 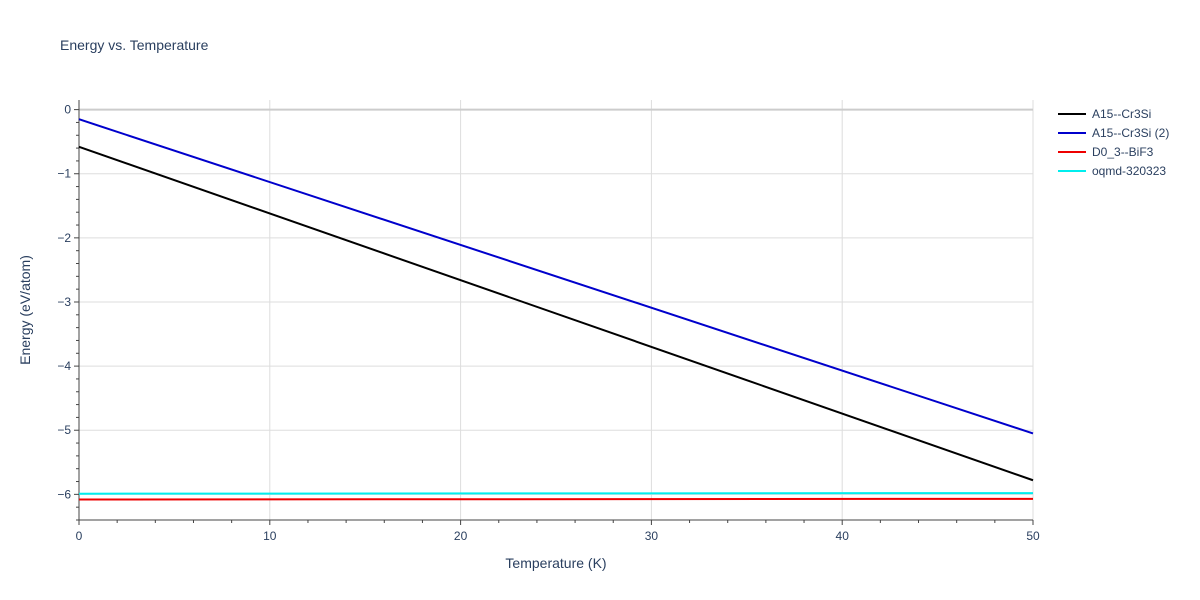 What do you see at coordinates (1033, 536) in the screenshot?
I see `x-tick-label: 50` at bounding box center [1033, 536].